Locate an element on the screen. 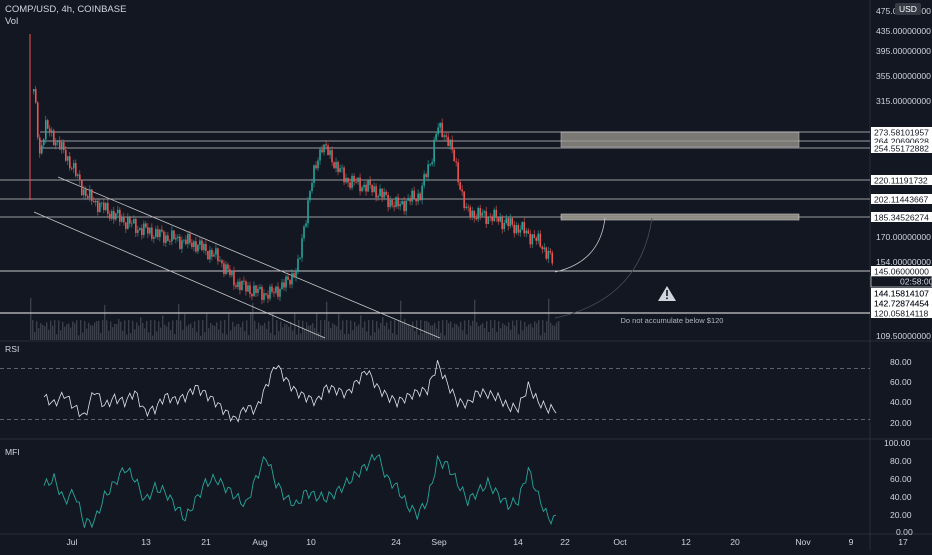 This screenshot has width=932, height=555. mfi-label: MFI is located at coordinates (12, 452).